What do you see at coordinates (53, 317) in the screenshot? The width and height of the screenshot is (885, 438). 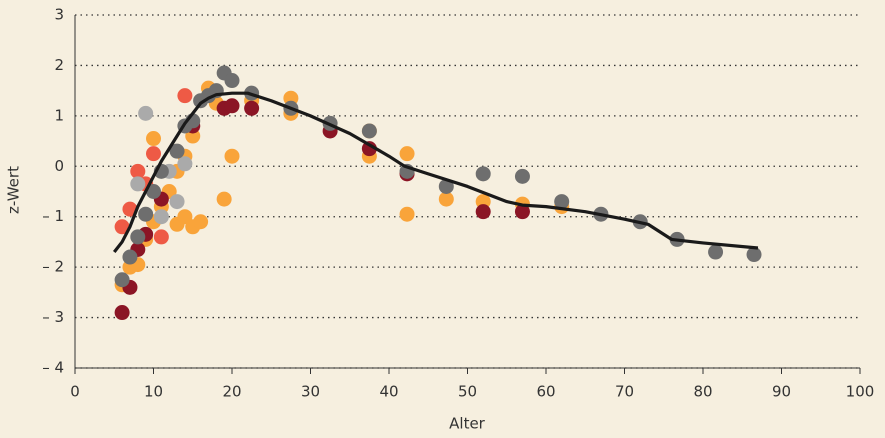 I see `y-tick-label: – 3` at bounding box center [53, 317].